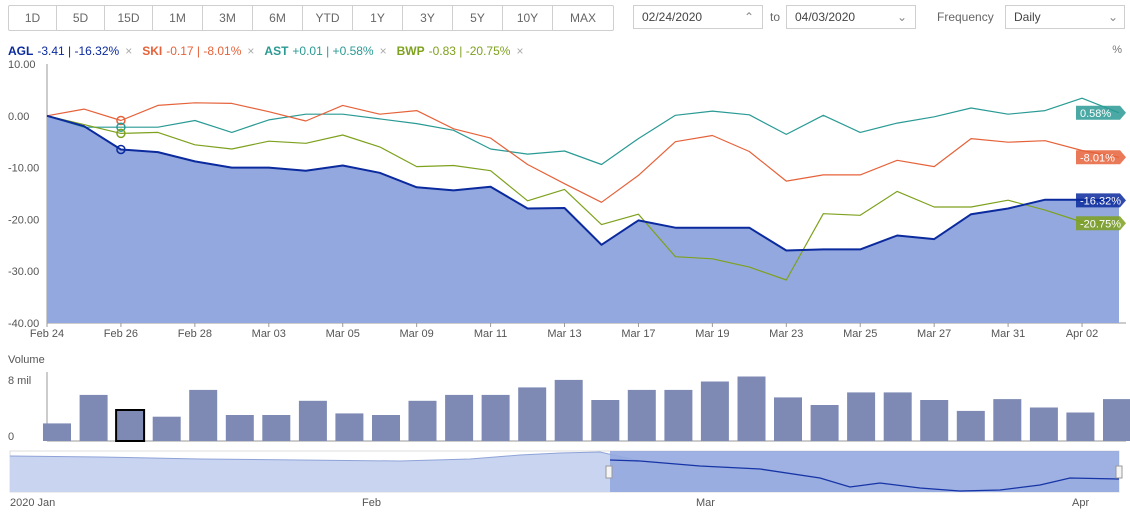 The height and width of the screenshot is (515, 1130). I want to click on x-tick-label: Mar 09, so click(417, 334).